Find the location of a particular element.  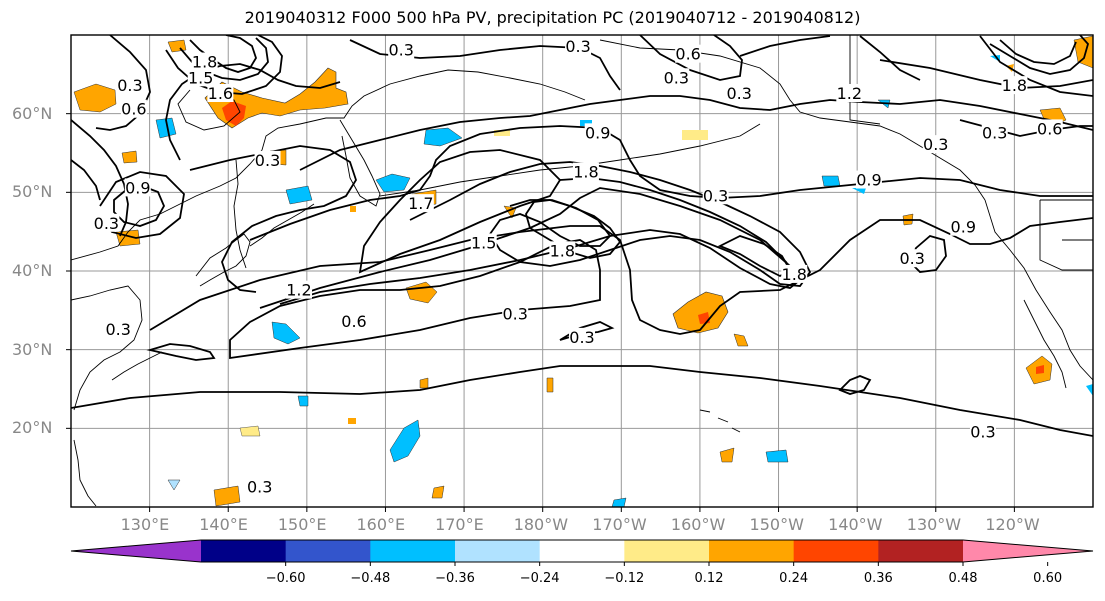

colorbar-tick-label: 0.24 is located at coordinates (794, 578).